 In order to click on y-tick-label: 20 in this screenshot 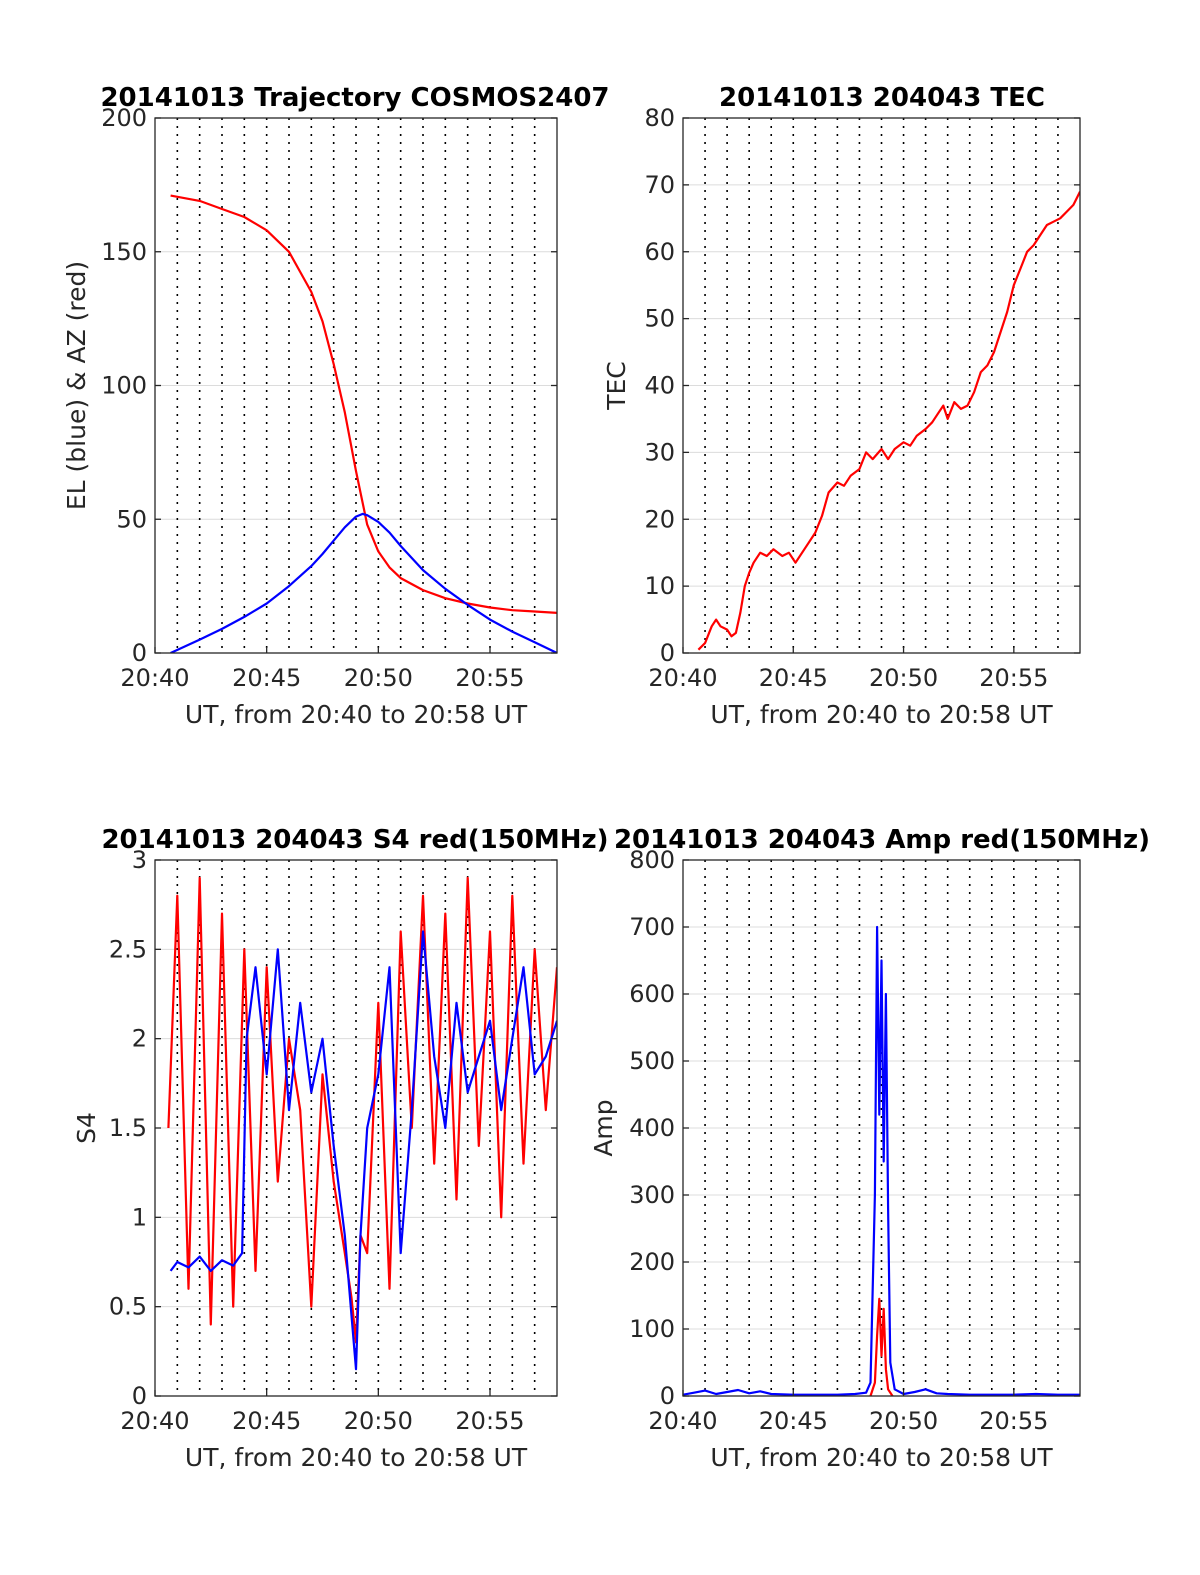, I will do `click(659, 519)`.